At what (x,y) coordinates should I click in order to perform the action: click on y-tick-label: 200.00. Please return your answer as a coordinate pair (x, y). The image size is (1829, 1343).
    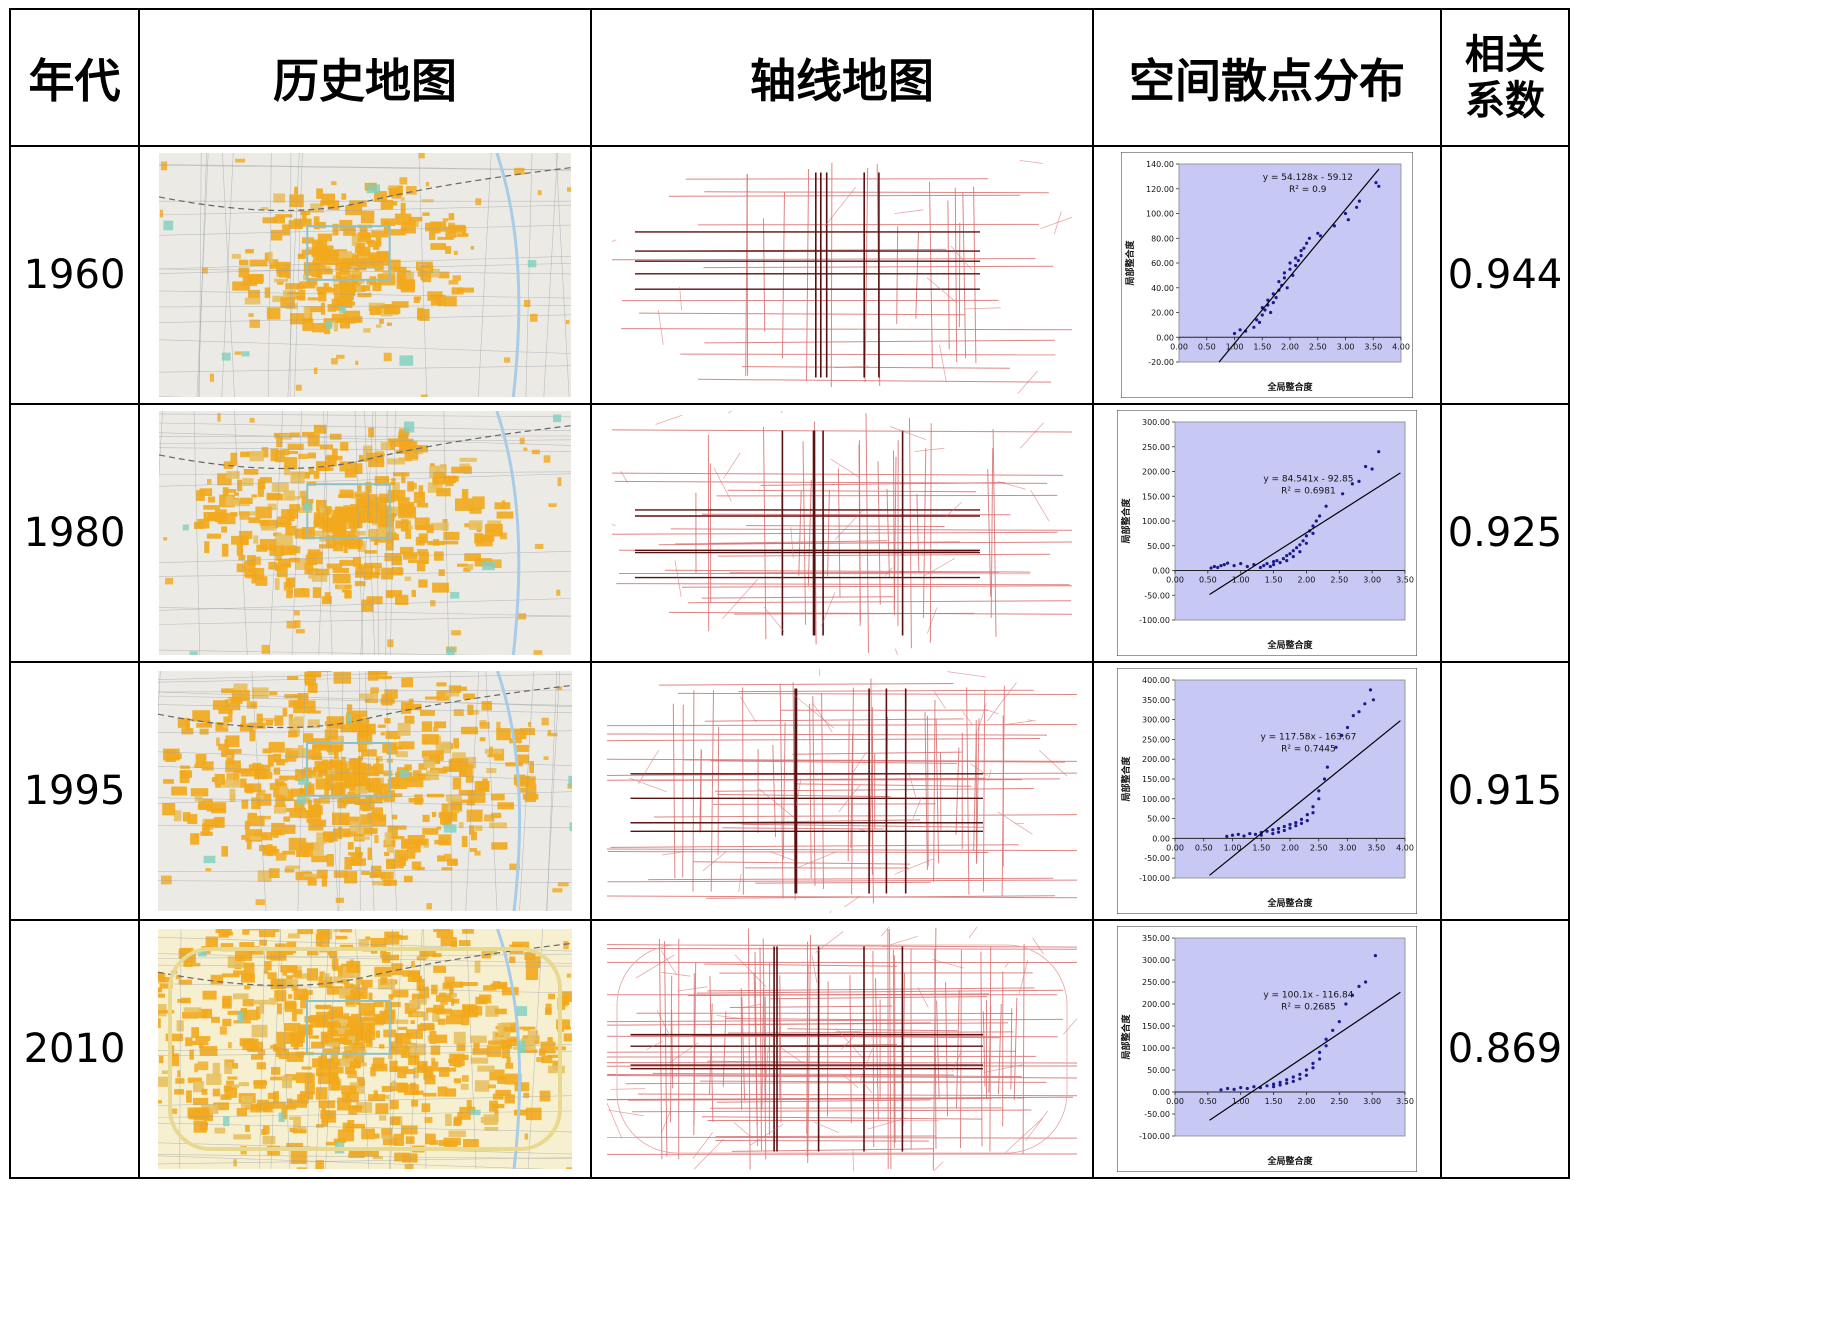
    Looking at the image, I should click on (1156, 472).